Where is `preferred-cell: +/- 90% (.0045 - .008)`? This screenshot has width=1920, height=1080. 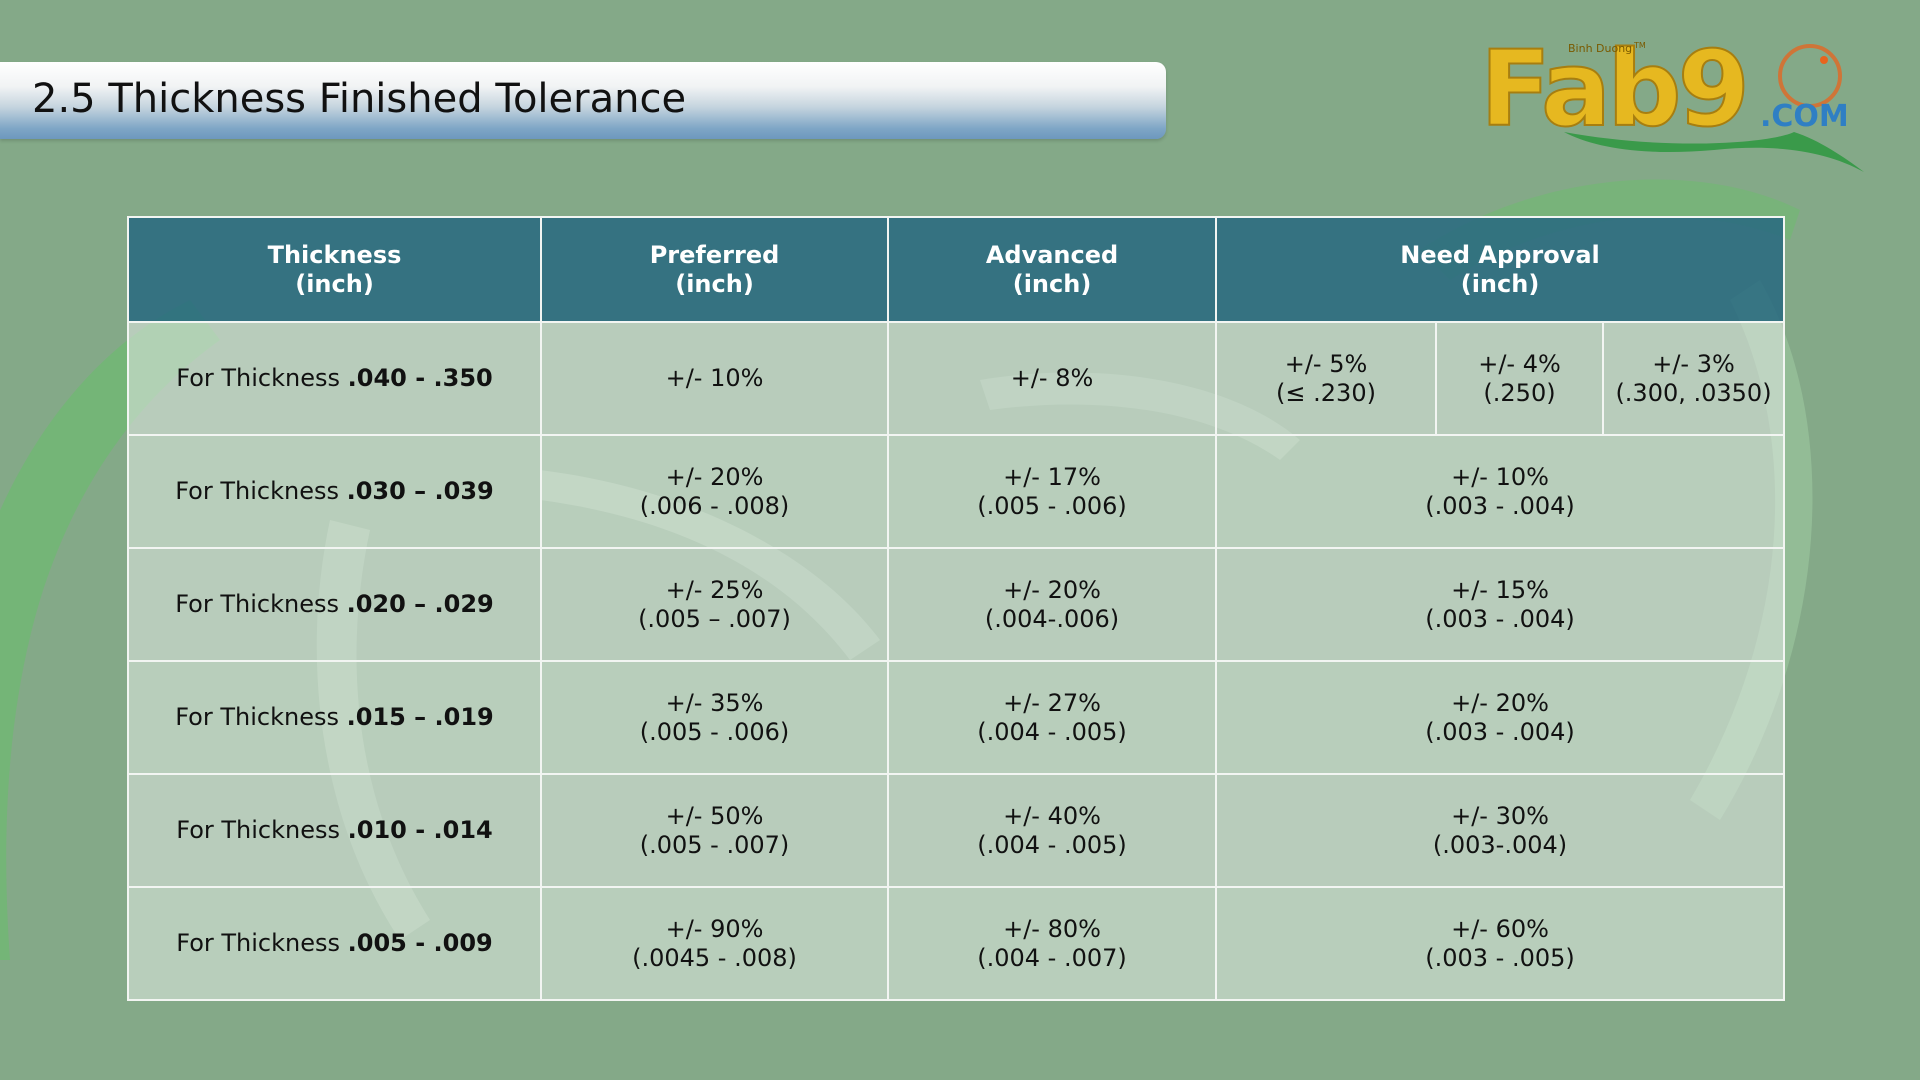
preferred-cell: +/- 90% (.0045 - .008) is located at coordinates (714, 943).